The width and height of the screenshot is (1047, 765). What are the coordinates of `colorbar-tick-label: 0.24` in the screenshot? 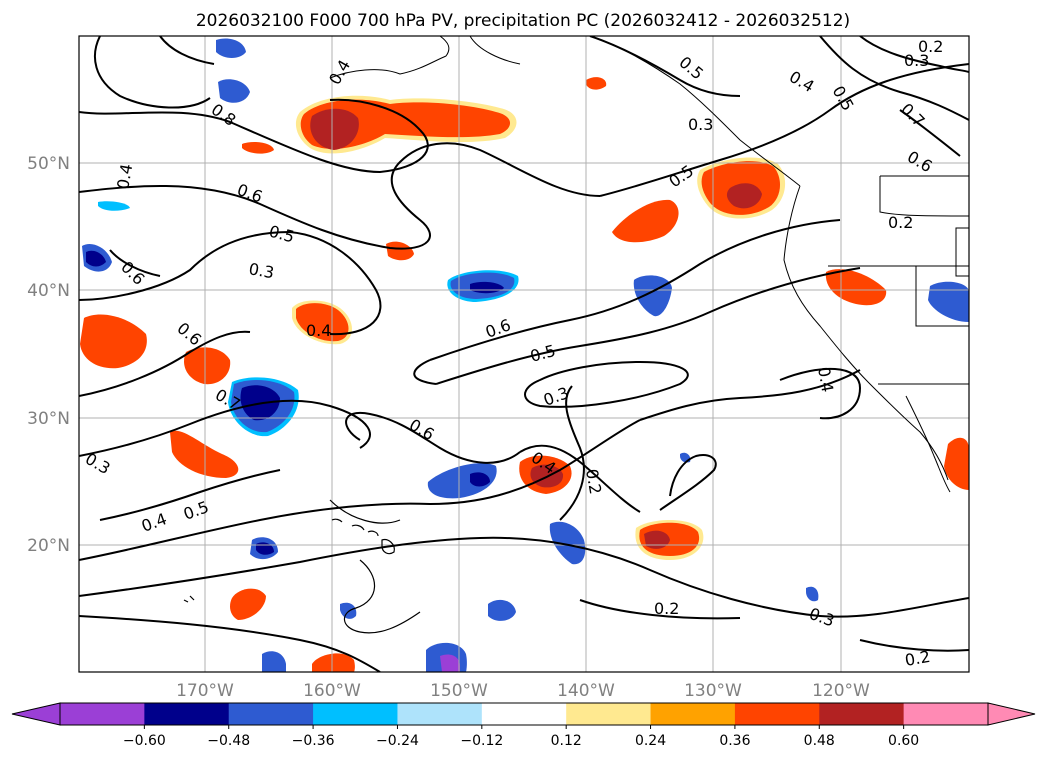 It's located at (650, 741).